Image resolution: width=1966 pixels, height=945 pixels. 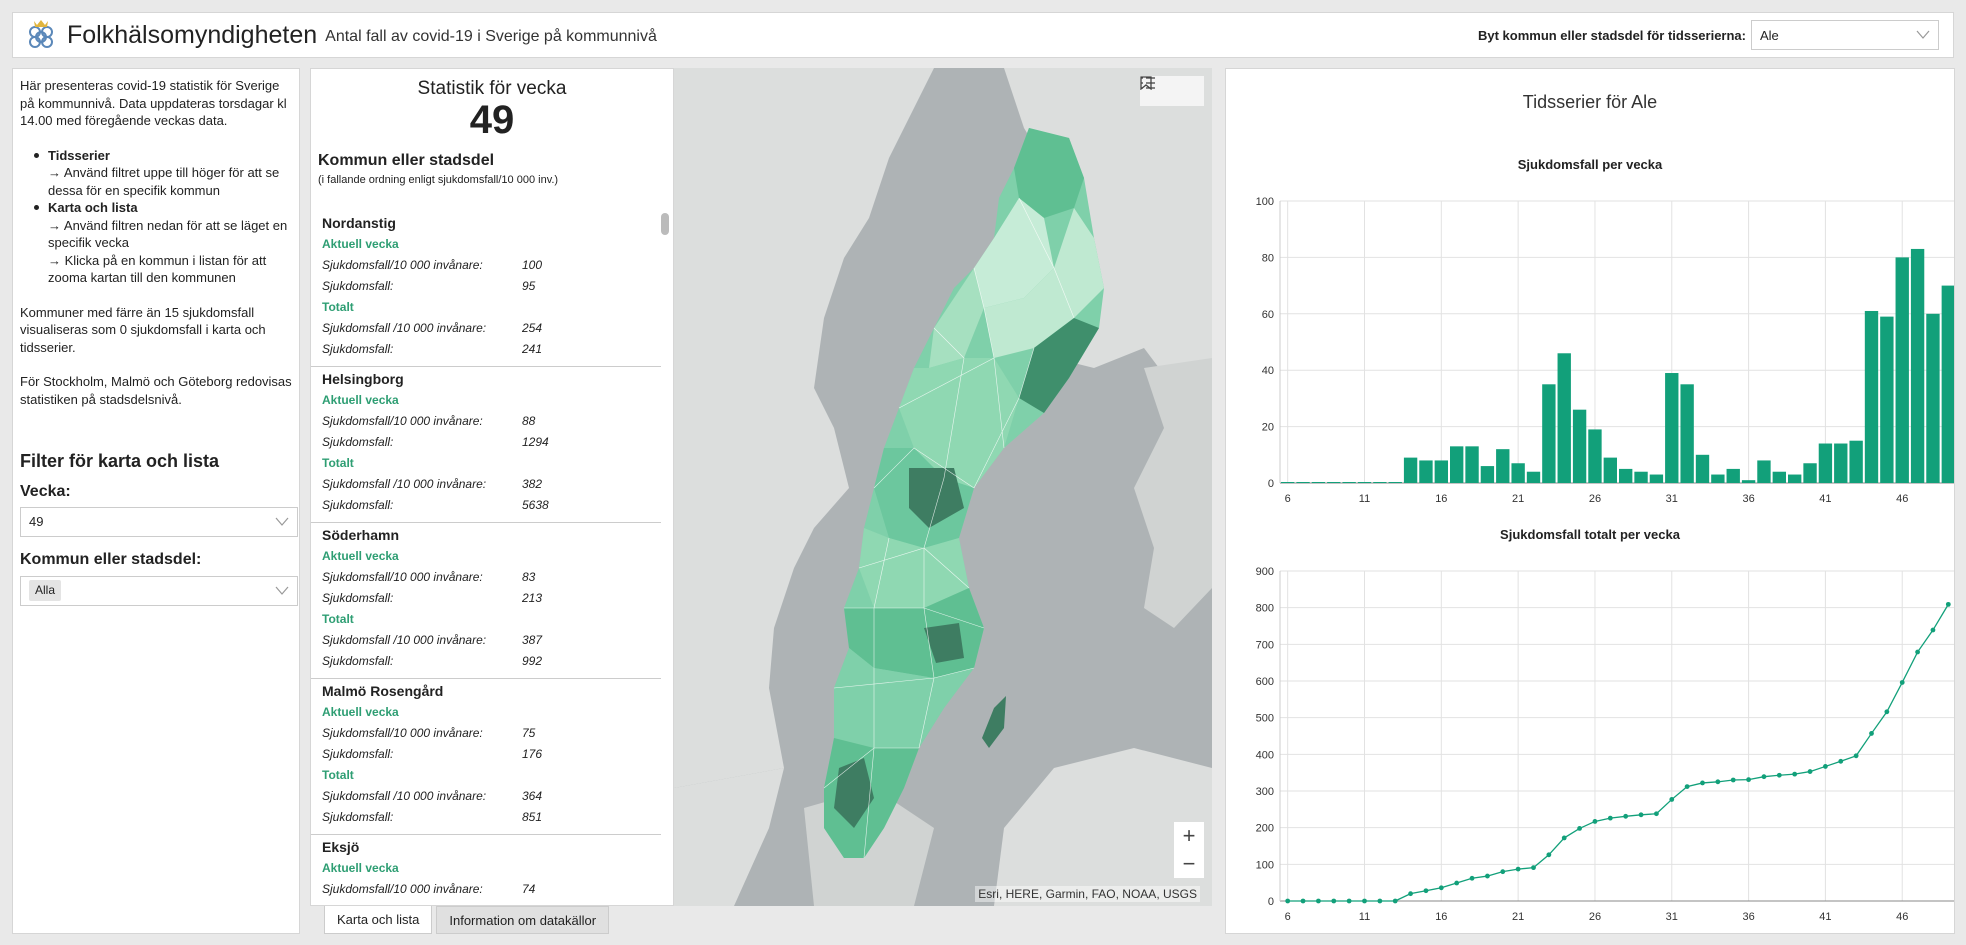 I want to click on list-scrollbar, so click(x=665, y=559).